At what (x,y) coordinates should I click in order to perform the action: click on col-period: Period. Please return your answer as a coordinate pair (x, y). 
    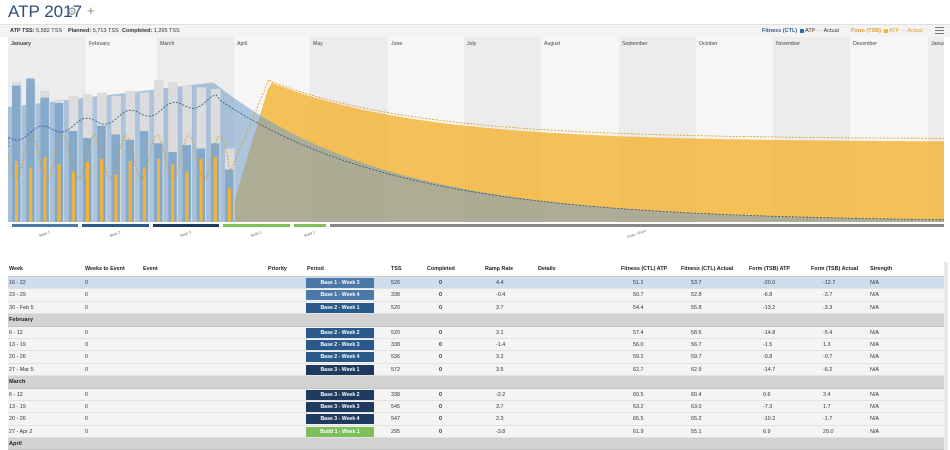
    Looking at the image, I should click on (315, 269).